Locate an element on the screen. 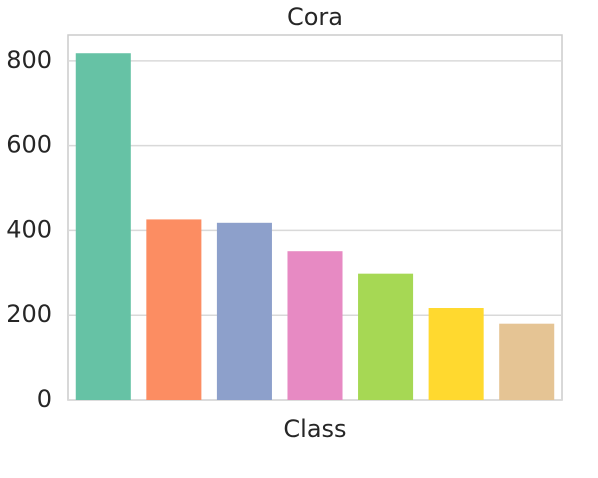 Image resolution: width=598 pixels, height=478 pixels. x-axis-label: Class is located at coordinates (314, 429).